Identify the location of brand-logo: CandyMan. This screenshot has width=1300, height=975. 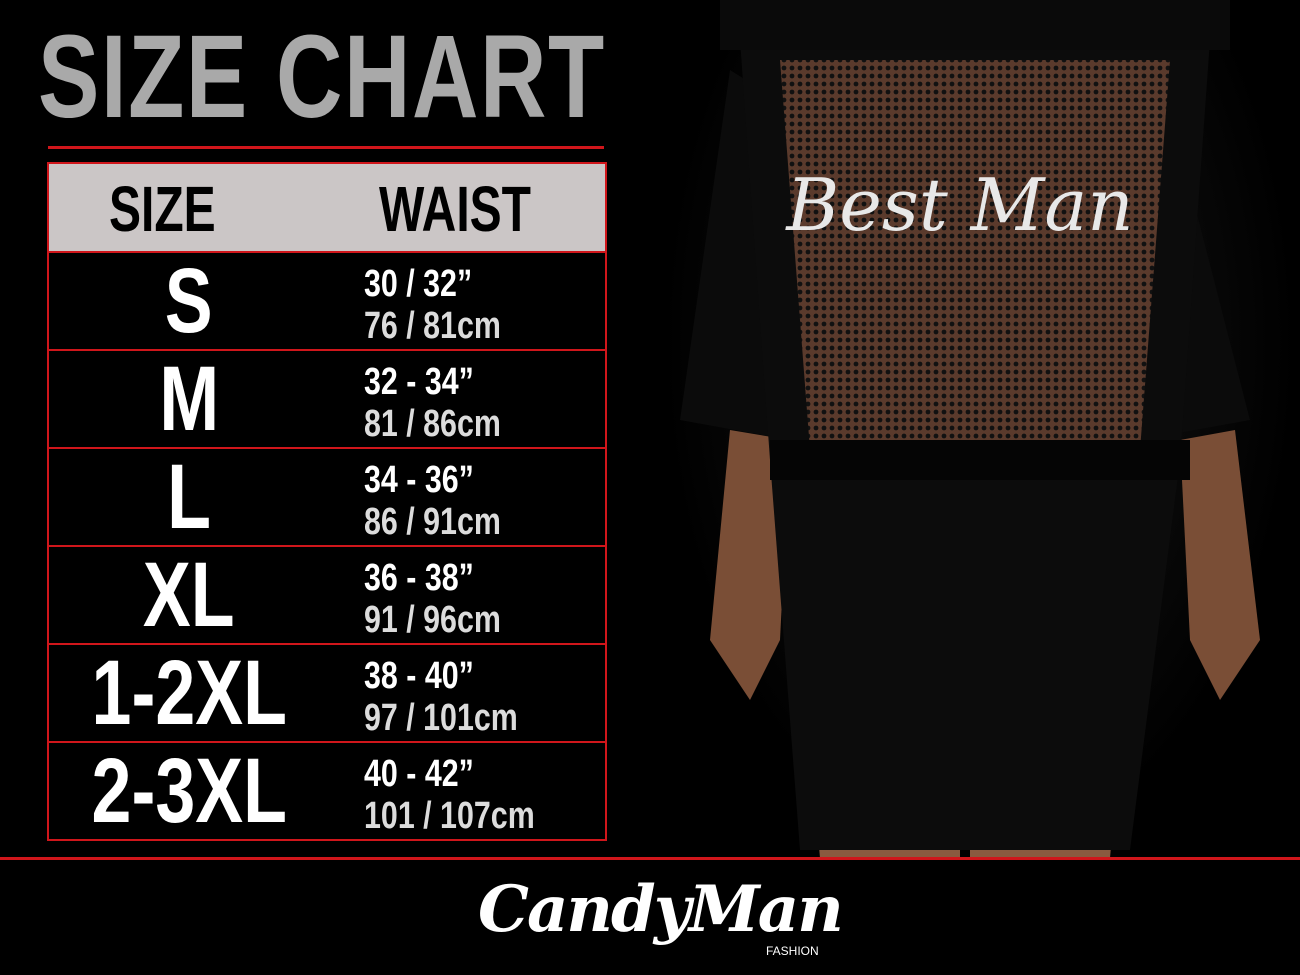
(661, 909).